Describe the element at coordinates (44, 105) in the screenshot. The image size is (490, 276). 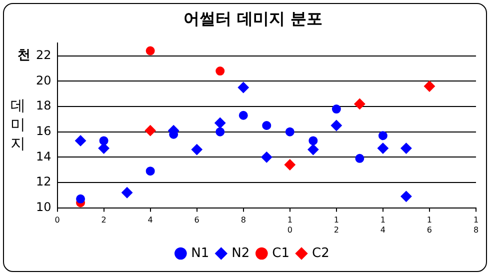
I see `y-tick-label: 18` at that location.